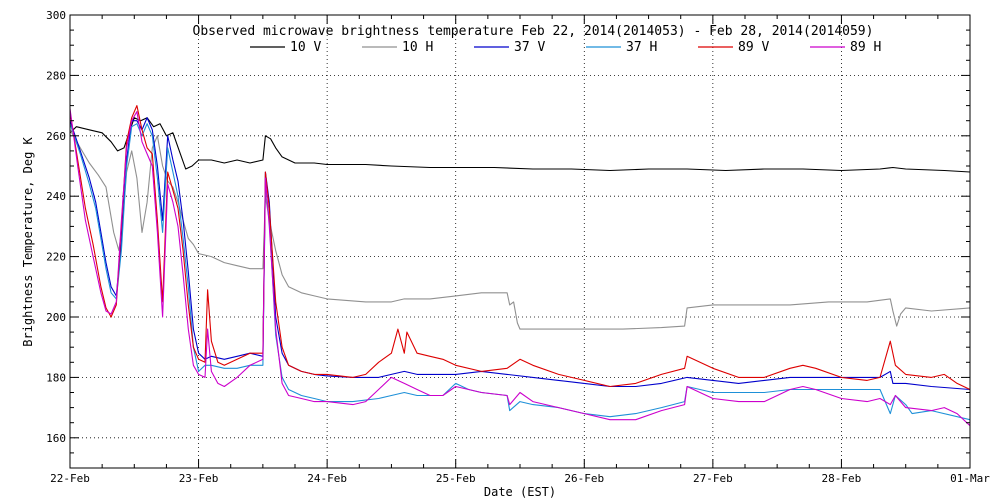 The width and height of the screenshot is (1000, 500). I want to click on series-line-10-v, so click(520, 145).